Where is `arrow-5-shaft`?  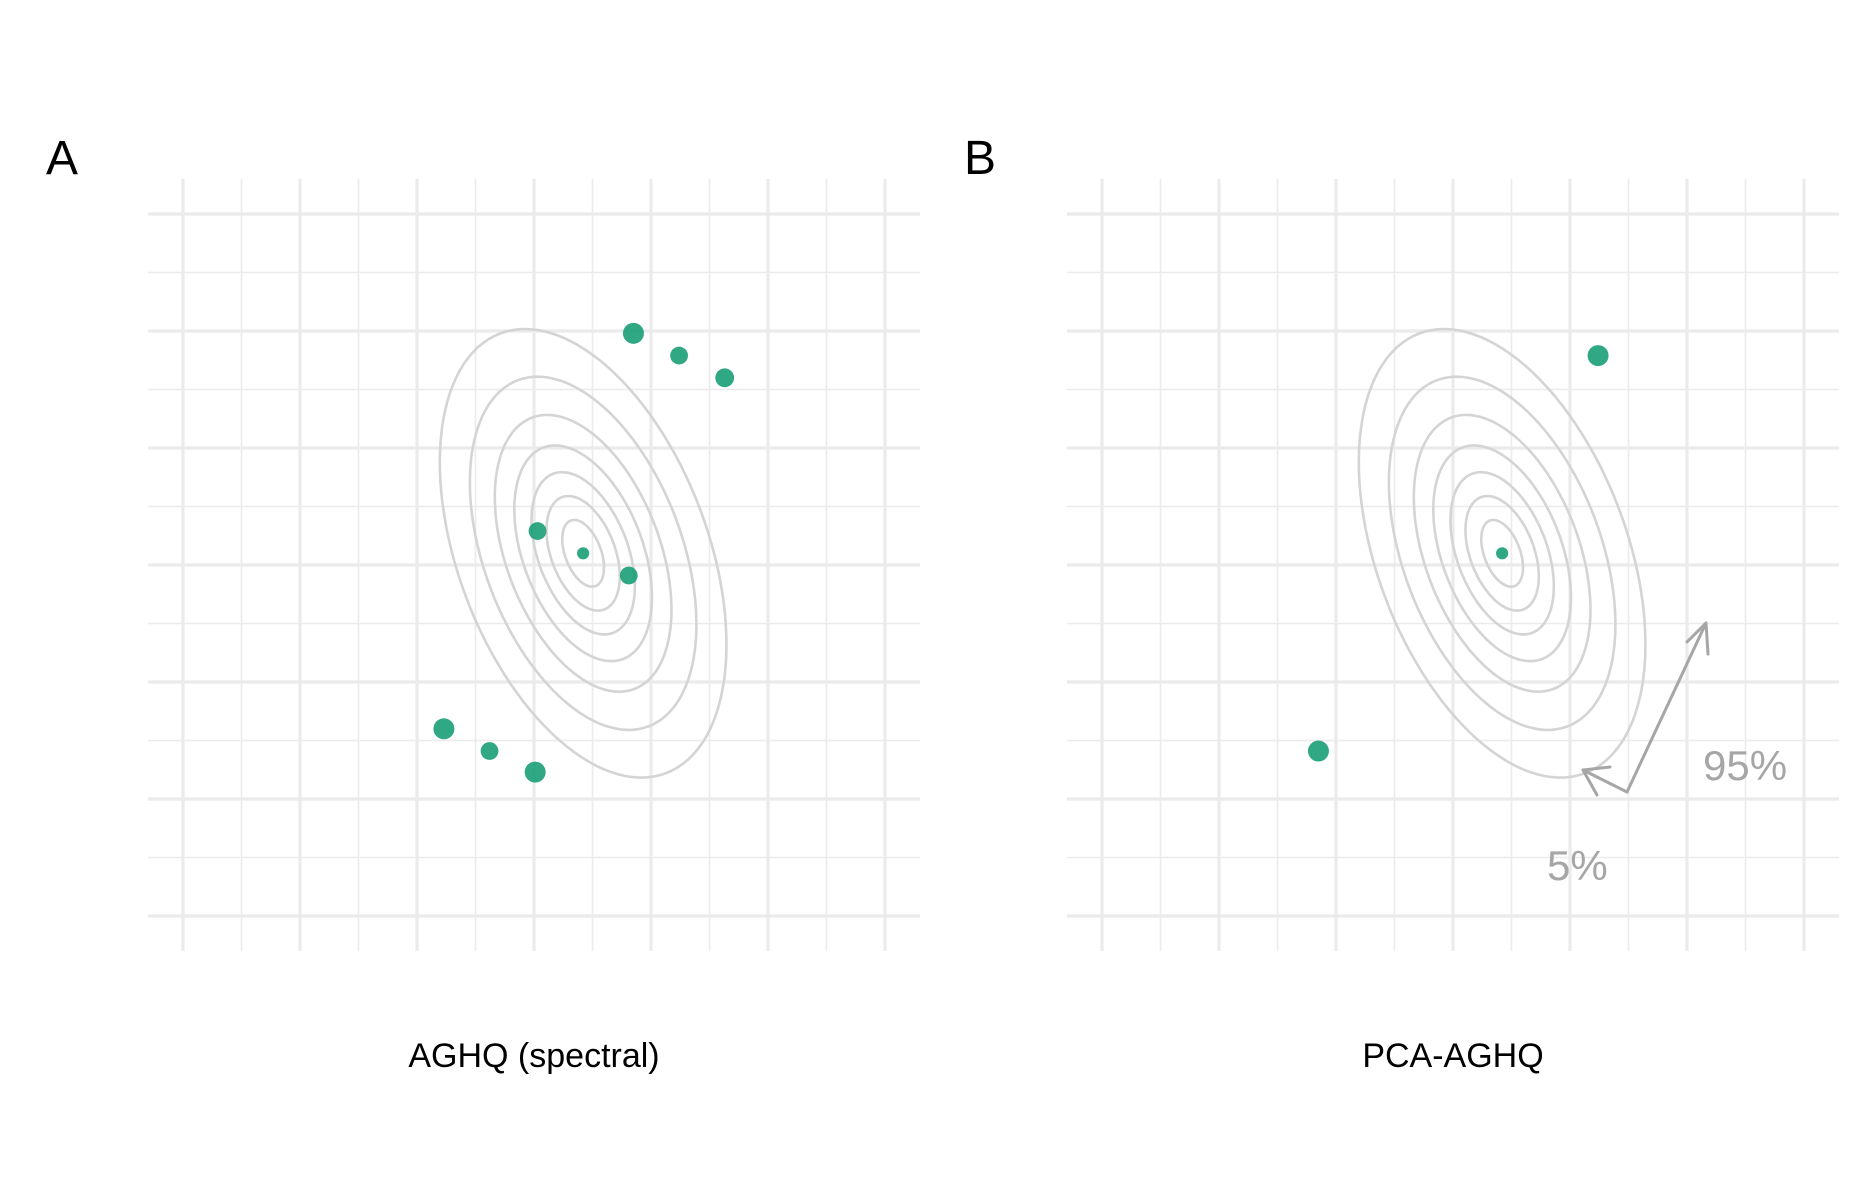 arrow-5-shaft is located at coordinates (1605, 781).